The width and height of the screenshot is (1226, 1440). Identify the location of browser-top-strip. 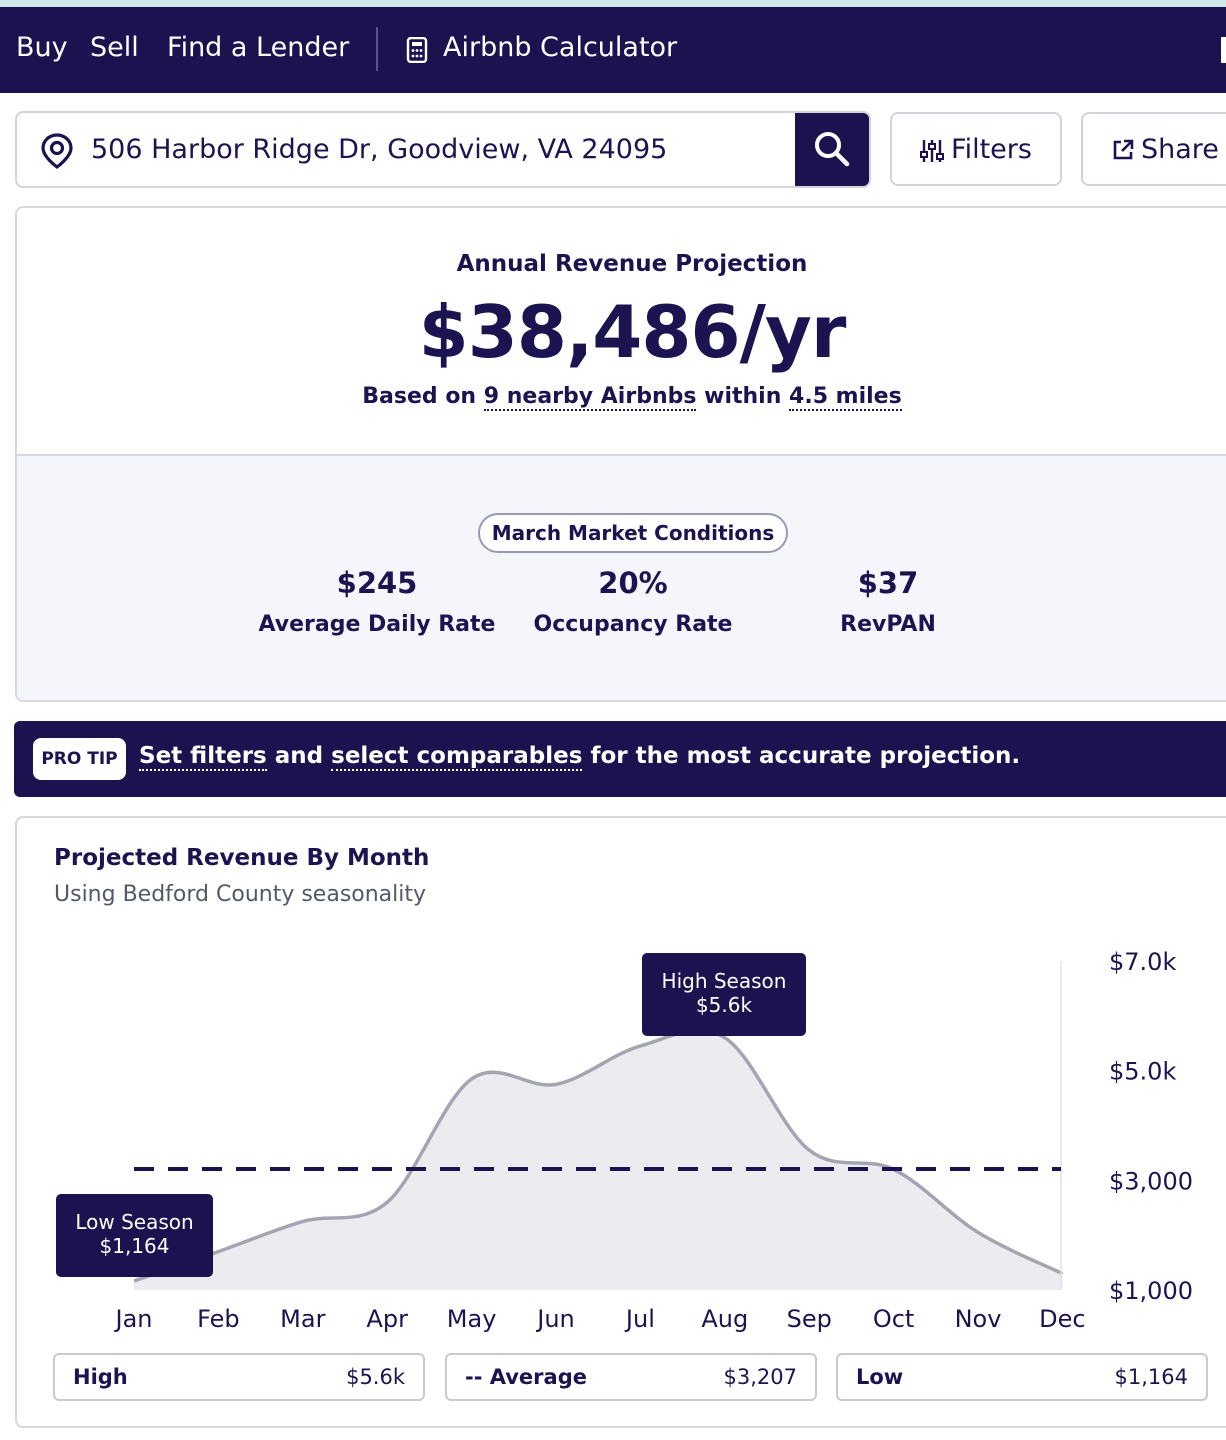
(613, 3).